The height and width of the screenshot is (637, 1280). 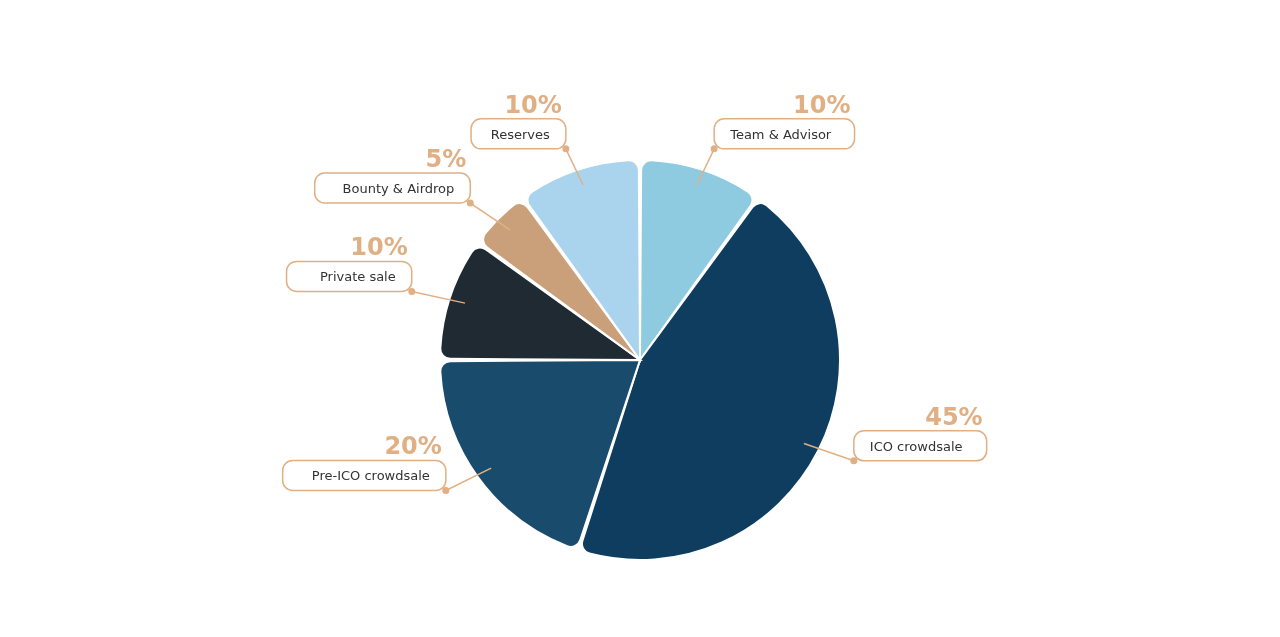 What do you see at coordinates (413, 446) in the screenshot?
I see `data-label: 20%` at bounding box center [413, 446].